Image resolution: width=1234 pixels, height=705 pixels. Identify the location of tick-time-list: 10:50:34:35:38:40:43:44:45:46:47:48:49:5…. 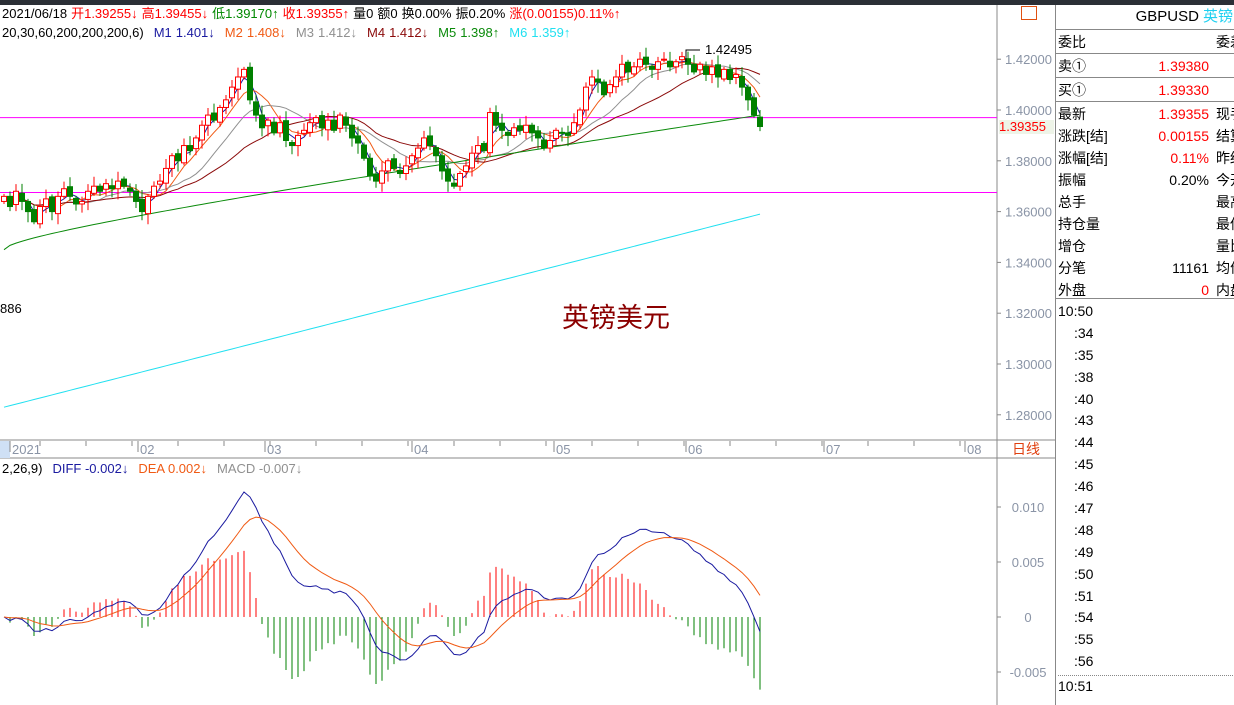
(1145, 498).